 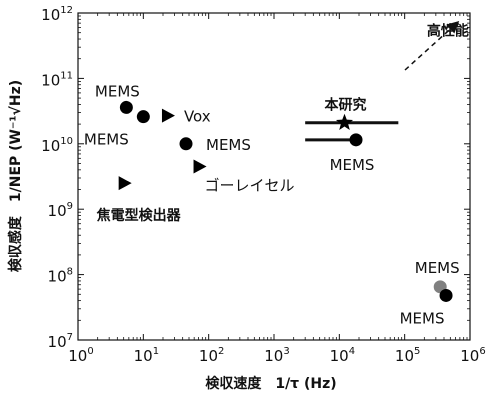 What do you see at coordinates (472, 355) in the screenshot?
I see `x-tick-label: 10⁶` at bounding box center [472, 355].